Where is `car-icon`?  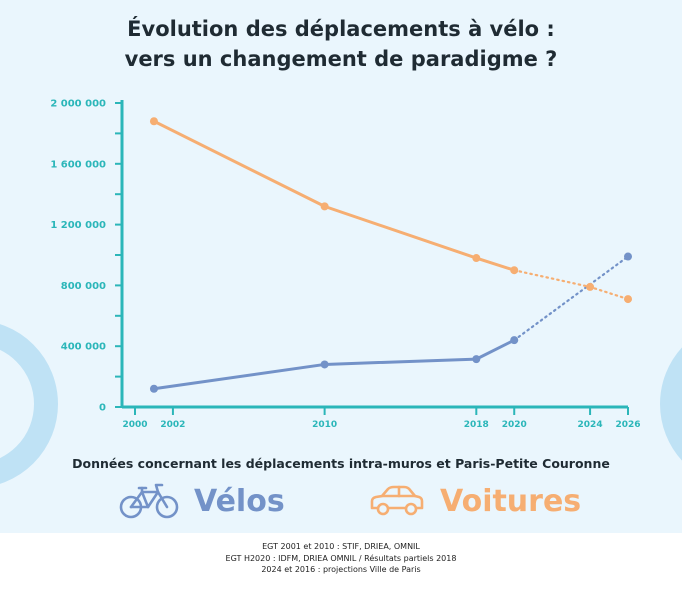
car-icon is located at coordinates (397, 500).